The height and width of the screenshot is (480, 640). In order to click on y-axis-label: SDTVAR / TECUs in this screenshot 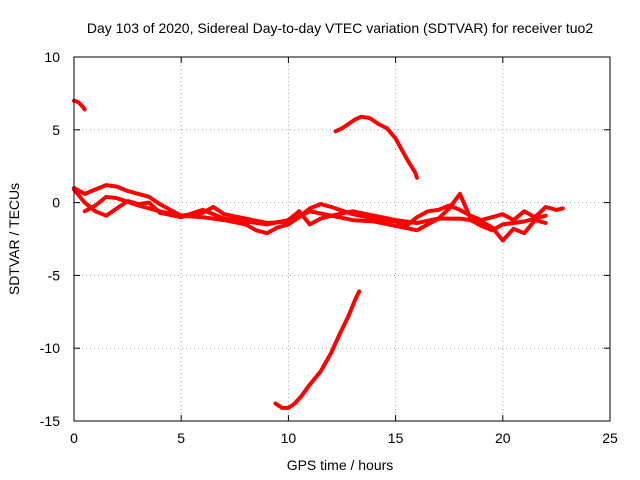, I will do `click(14, 239)`.